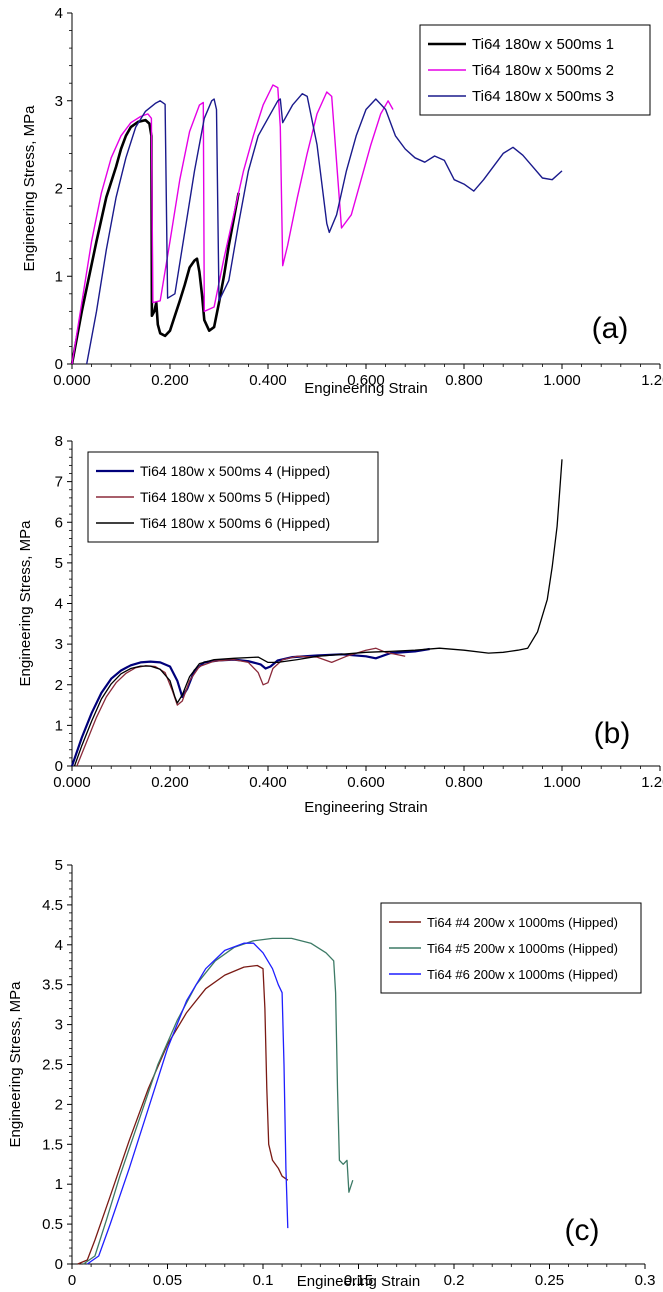  I want to click on x-tick-label: 0.05, so click(167, 1280).